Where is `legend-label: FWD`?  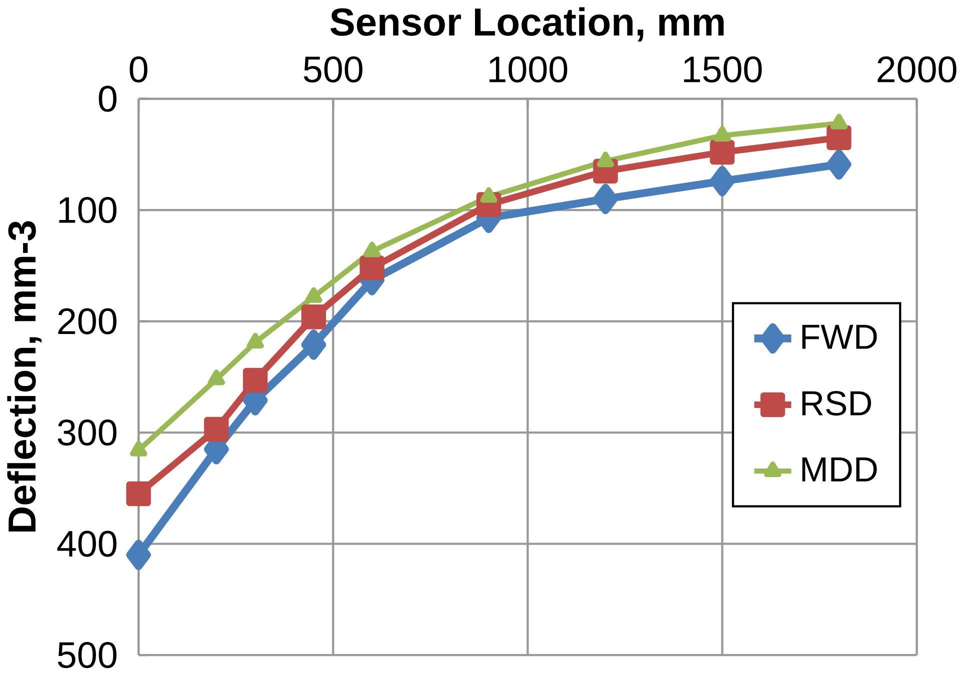 legend-label: FWD is located at coordinates (839, 336).